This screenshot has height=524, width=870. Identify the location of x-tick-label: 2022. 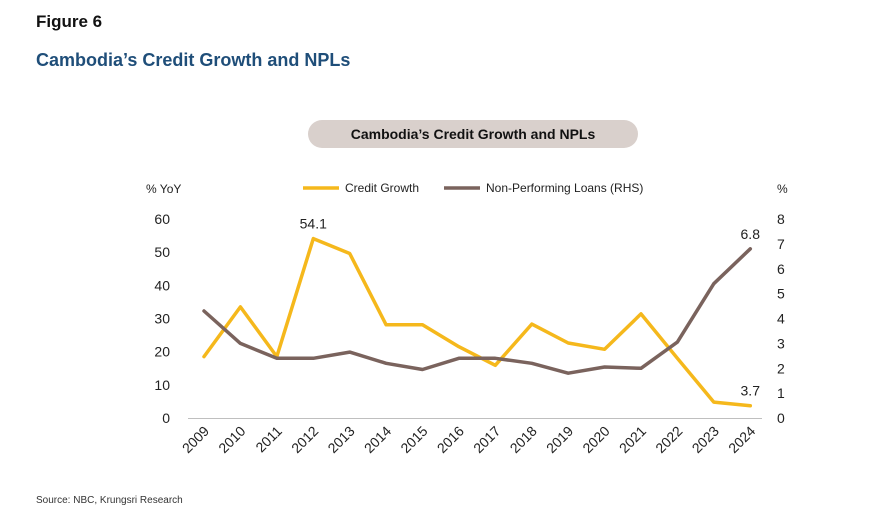
(668, 439).